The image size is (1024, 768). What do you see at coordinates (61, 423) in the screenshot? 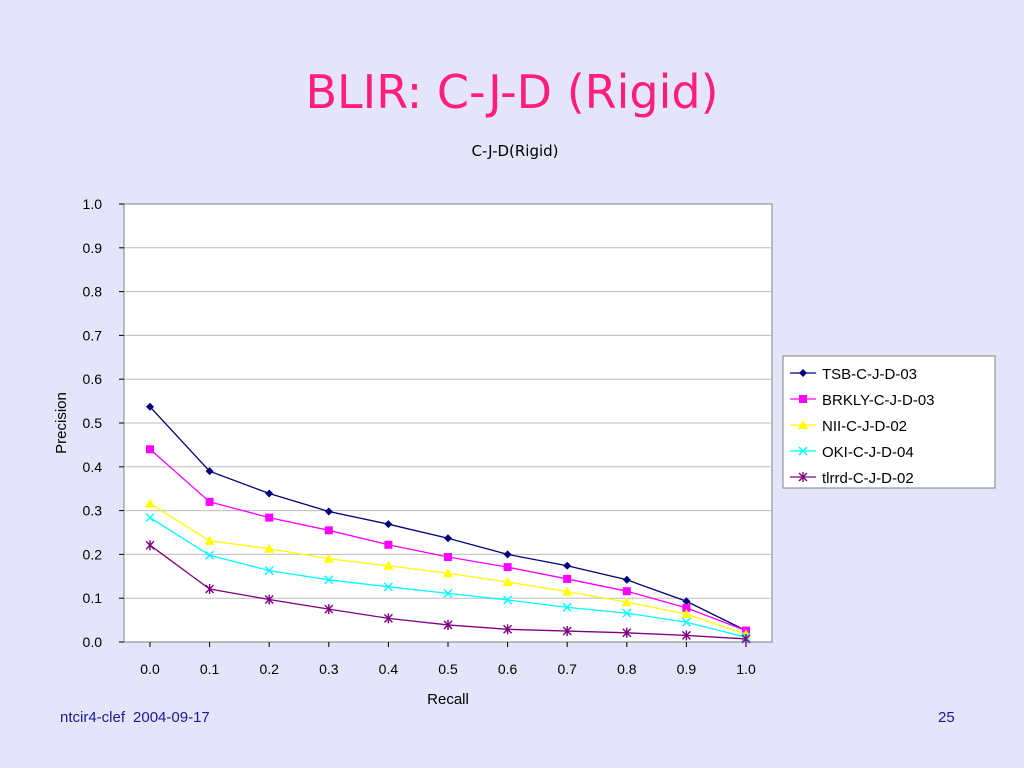
I see `y-axis-label: Precision` at bounding box center [61, 423].